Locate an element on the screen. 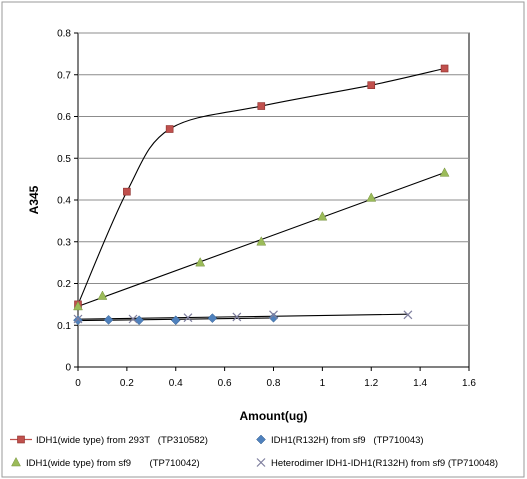 The height and width of the screenshot is (479, 527). x-tick-label: 0.2 is located at coordinates (127, 383).